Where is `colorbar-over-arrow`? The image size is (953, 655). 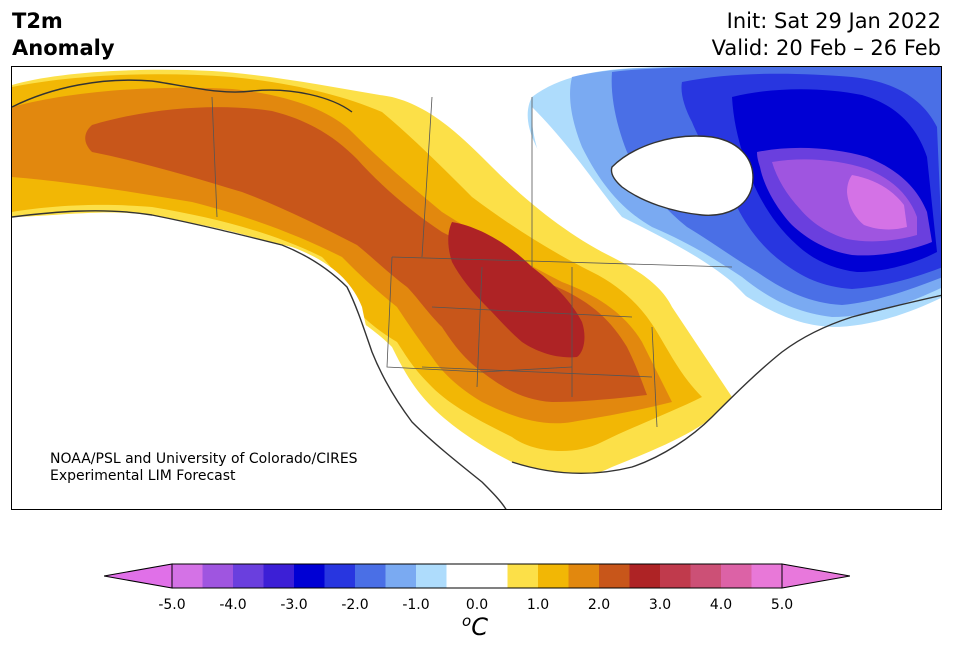 colorbar-over-arrow is located at coordinates (815, 576).